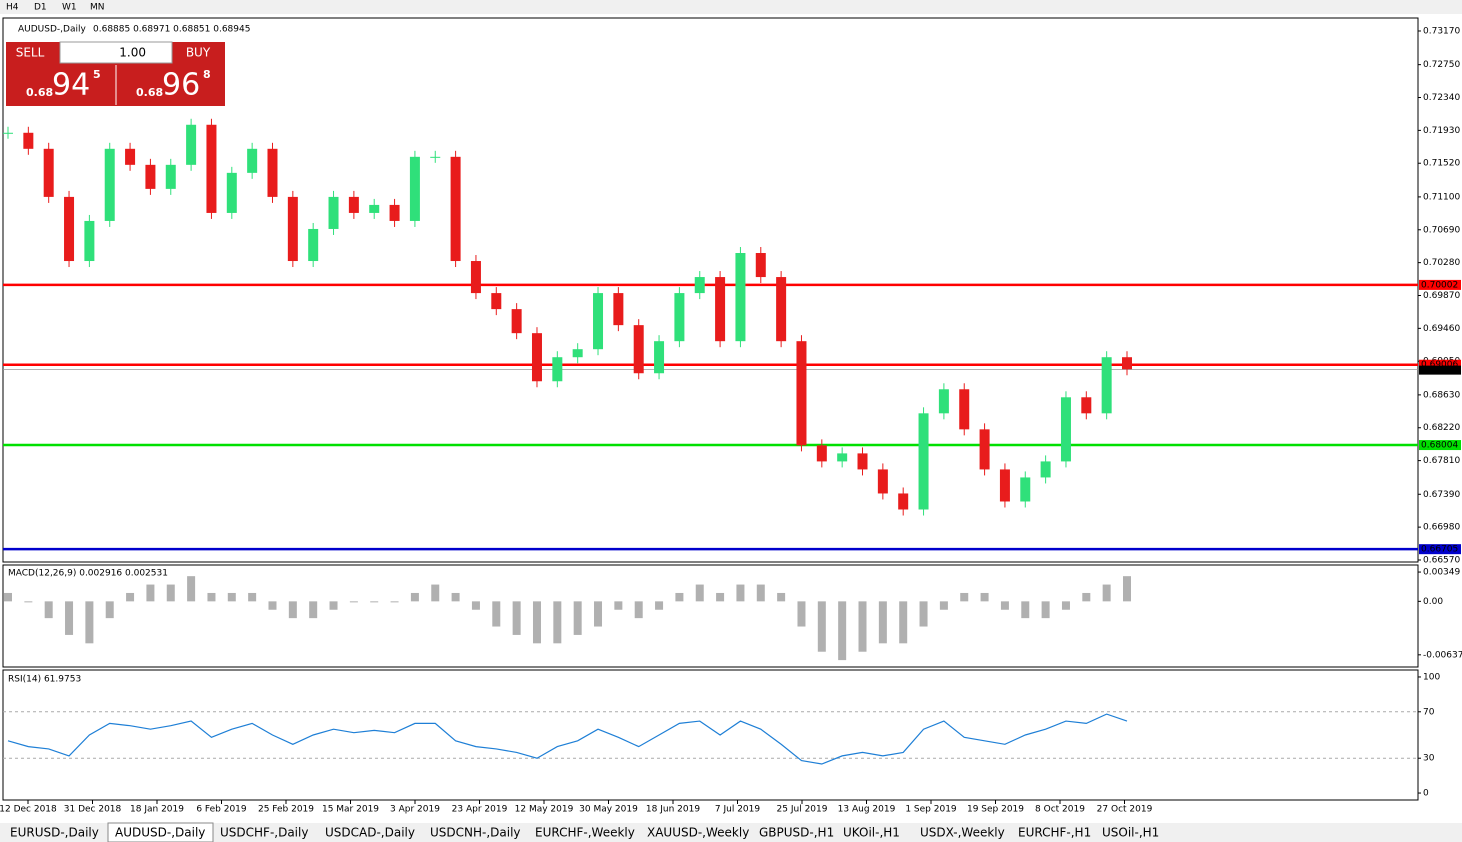 Image resolution: width=1462 pixels, height=842 pixels. I want to click on symbol-tab: USDCAD-,Daily, so click(370, 833).